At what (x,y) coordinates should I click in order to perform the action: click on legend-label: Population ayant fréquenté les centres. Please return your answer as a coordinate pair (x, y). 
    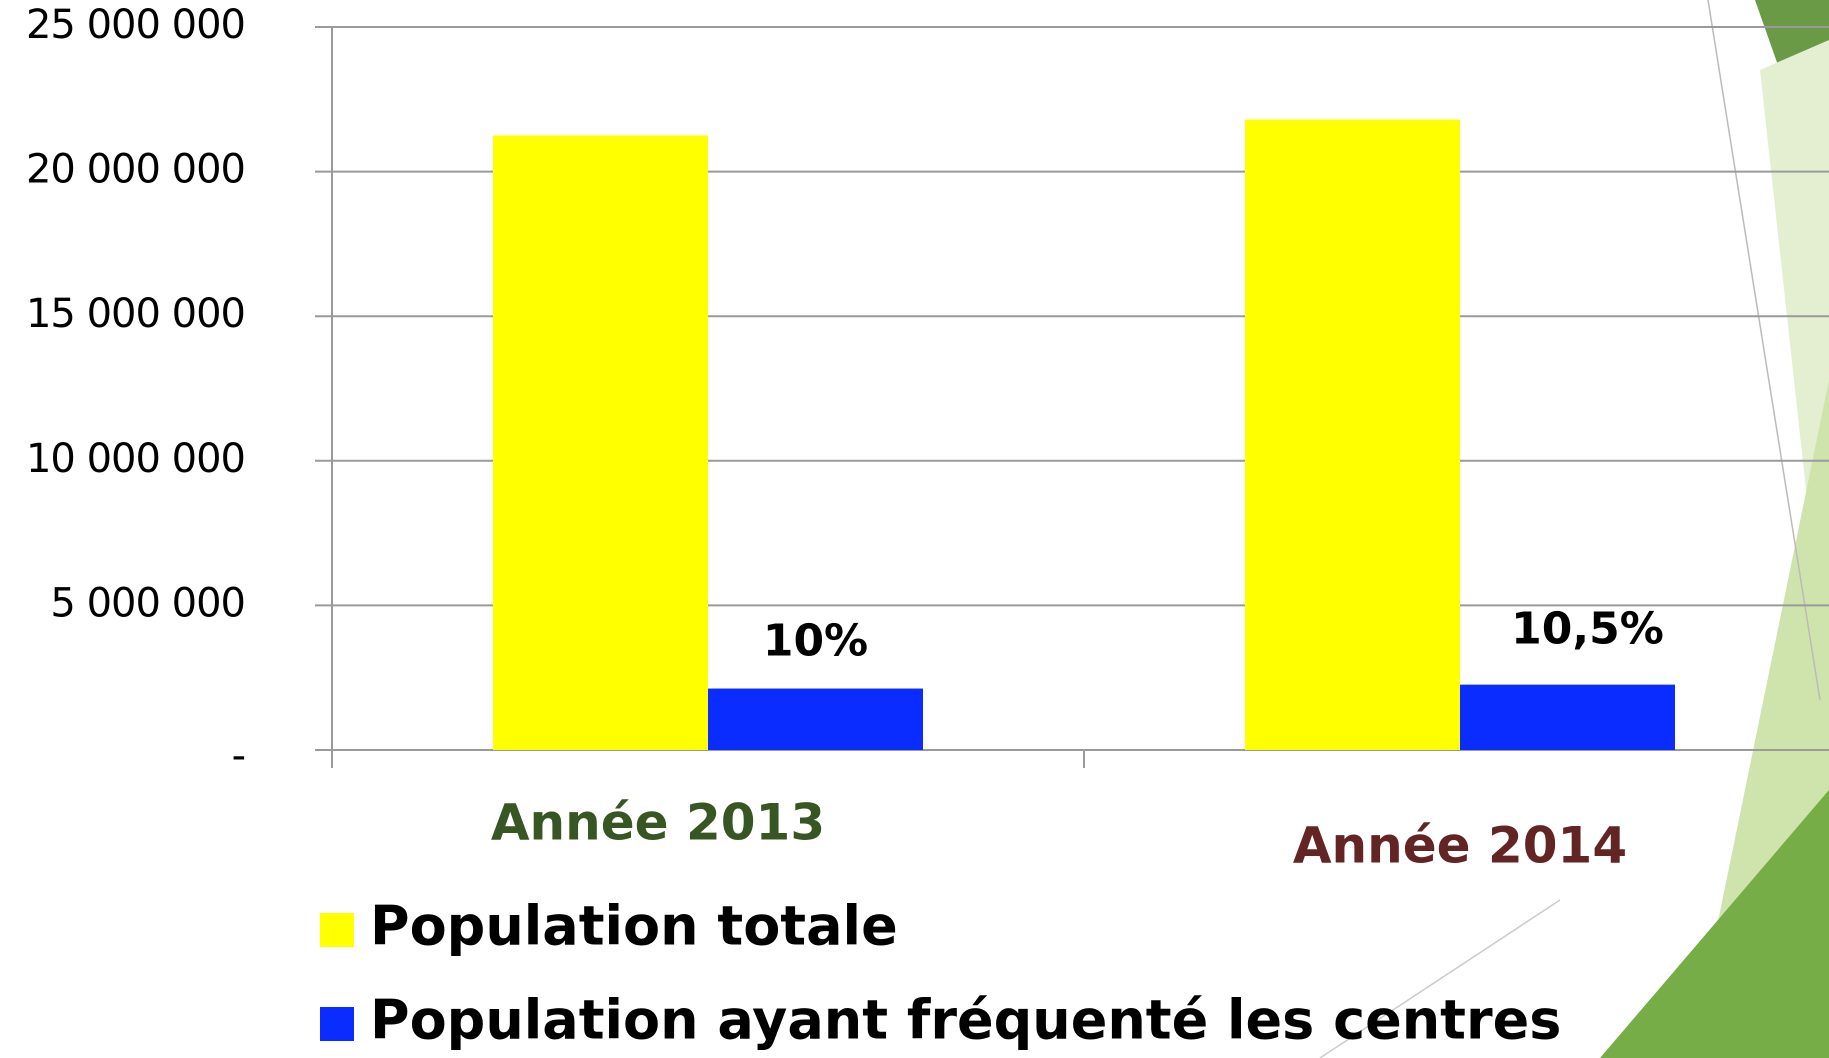
    Looking at the image, I should click on (965, 1020).